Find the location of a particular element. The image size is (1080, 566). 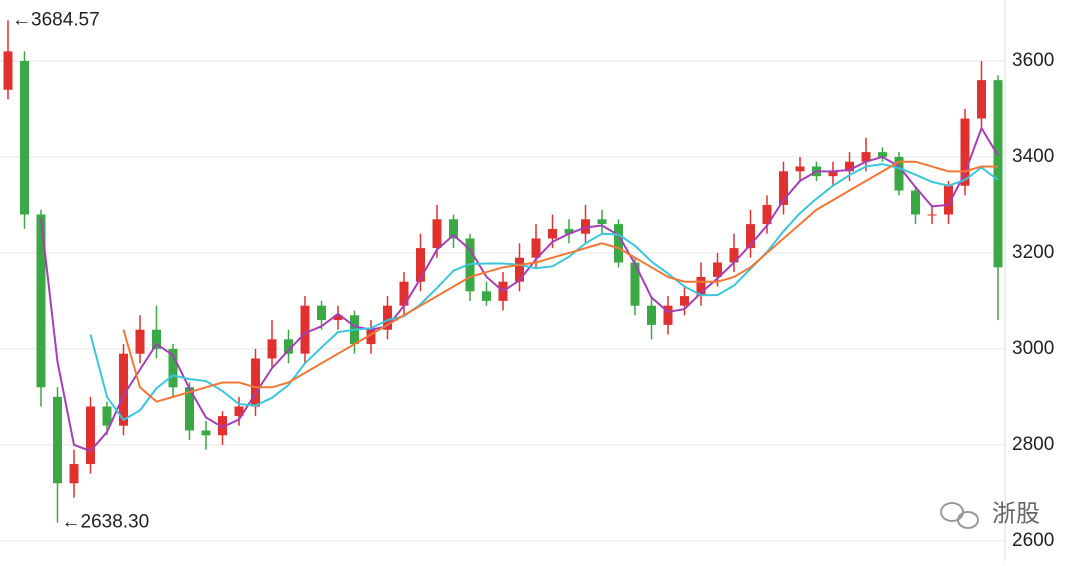

y-tick-label: 2600 is located at coordinates (1033, 540).